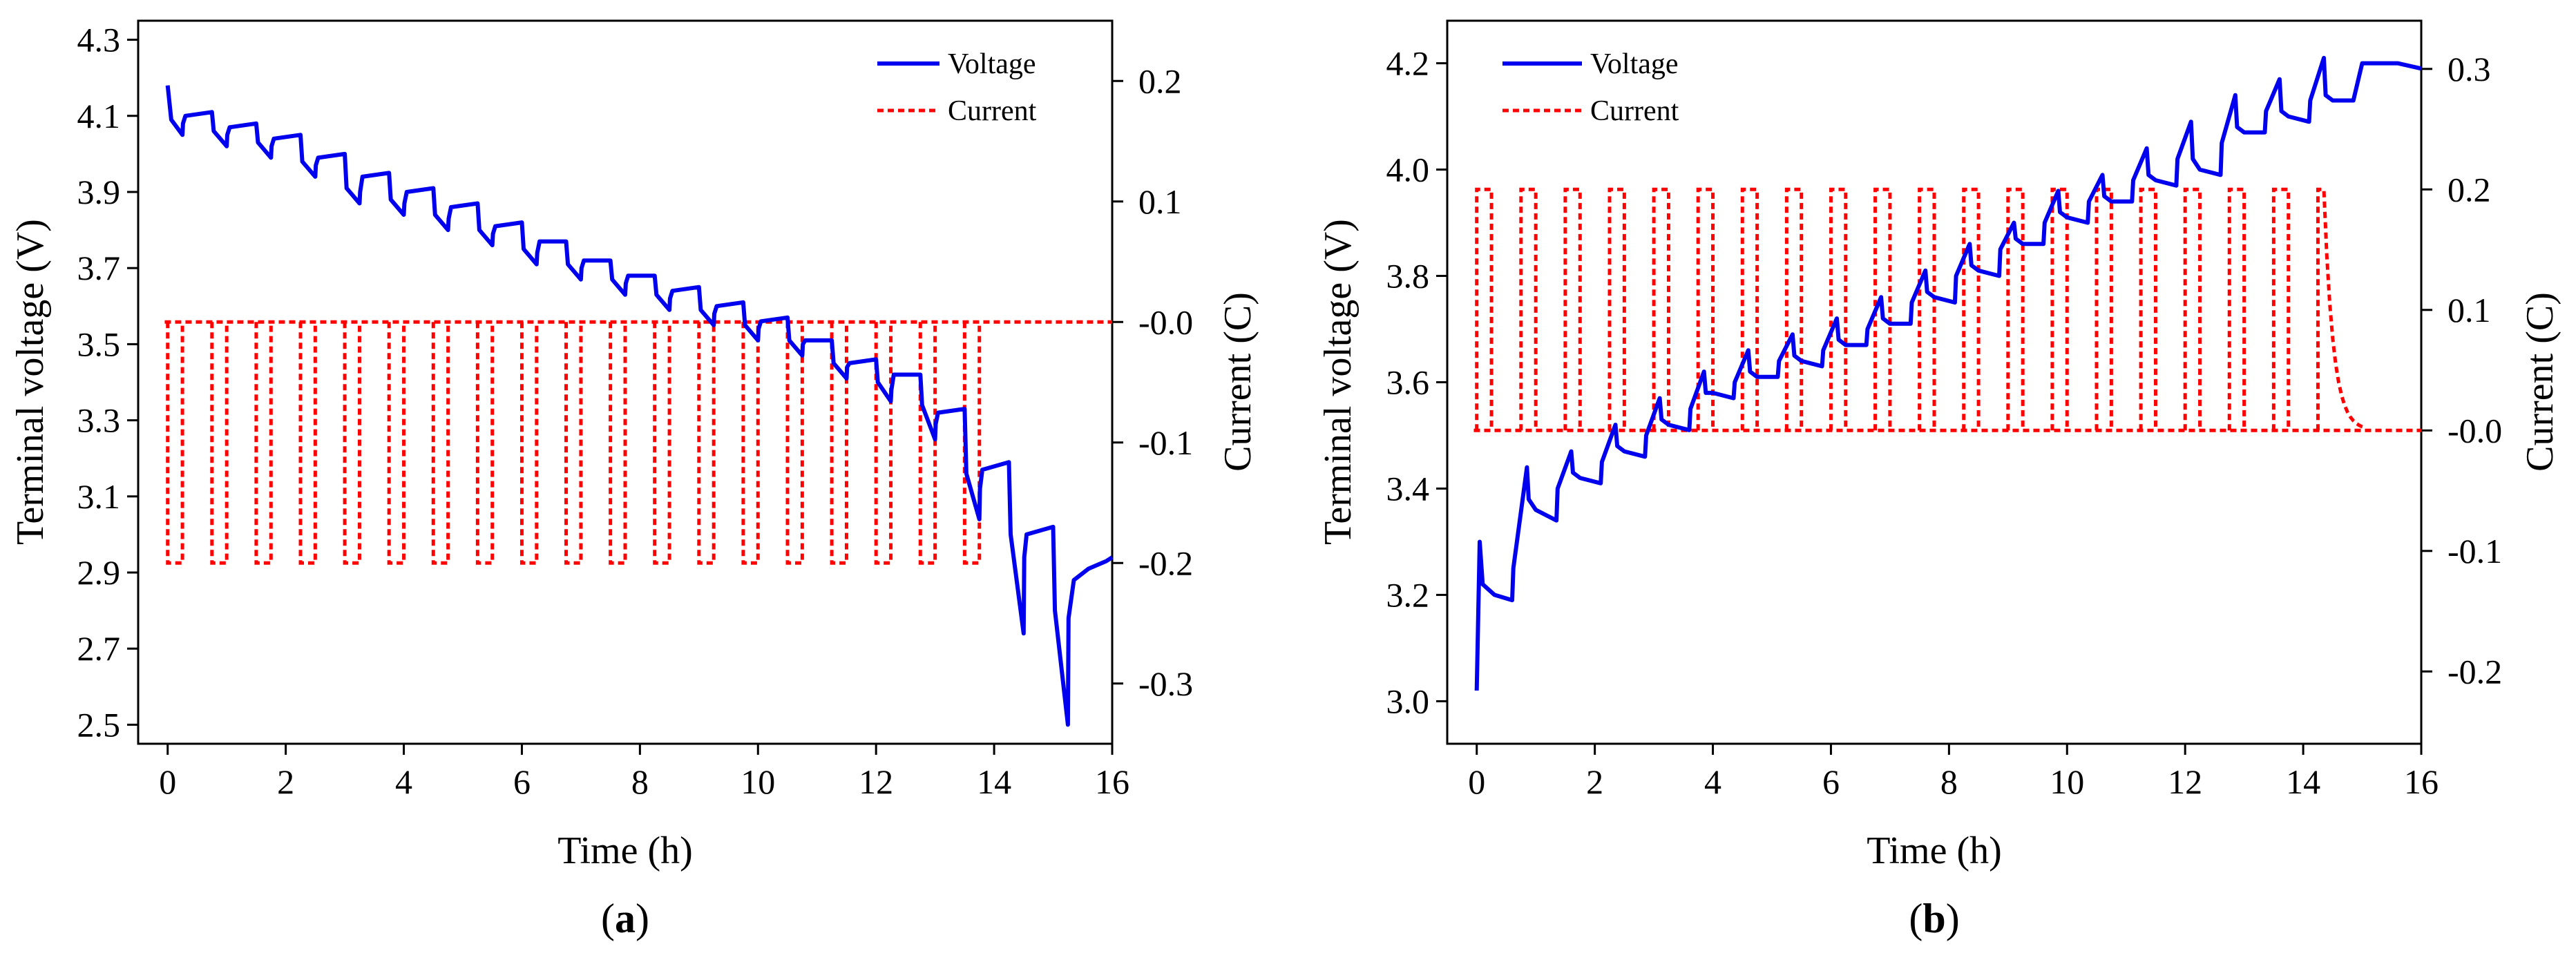  Describe the element at coordinates (2475, 672) in the screenshot. I see `panel-b-y-right-tick-label: -0.2` at that location.